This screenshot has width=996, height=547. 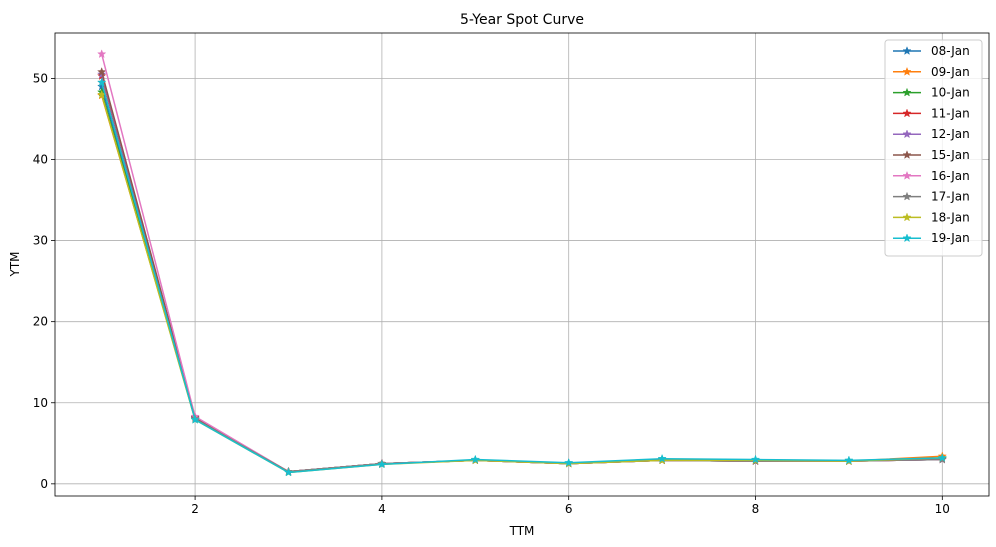 What do you see at coordinates (40, 78) in the screenshot?
I see `y-tick-label: 50` at bounding box center [40, 78].